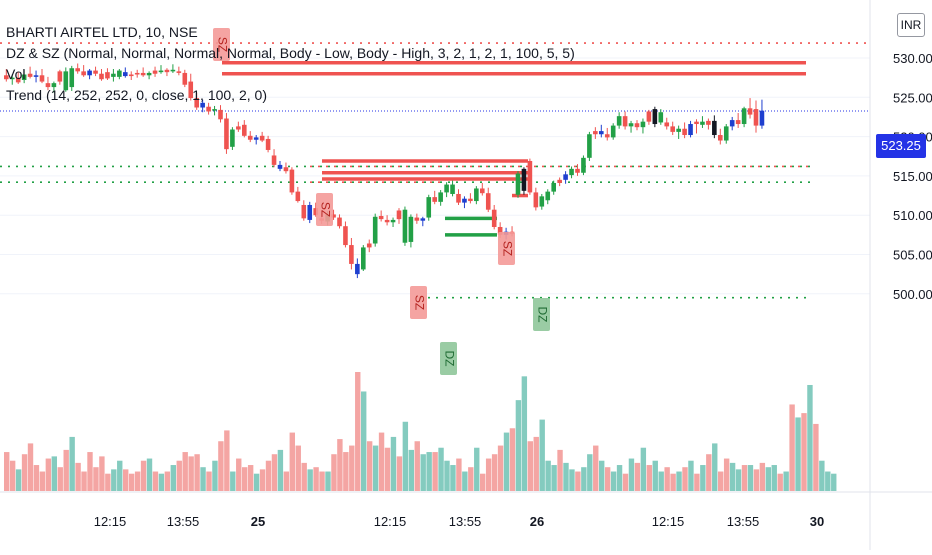 The image size is (932, 555). Describe the element at coordinates (258, 521) in the screenshot. I see `time-tick-label: 25` at that location.